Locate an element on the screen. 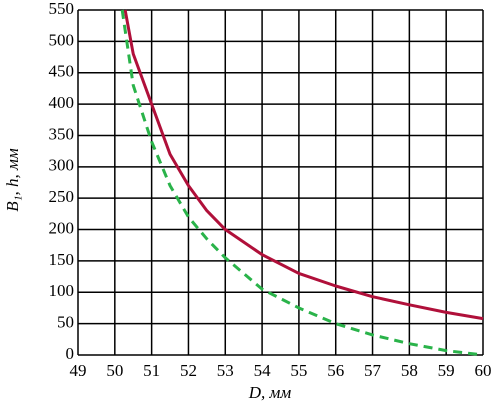  y-tick-label: 100 is located at coordinates (62, 290).